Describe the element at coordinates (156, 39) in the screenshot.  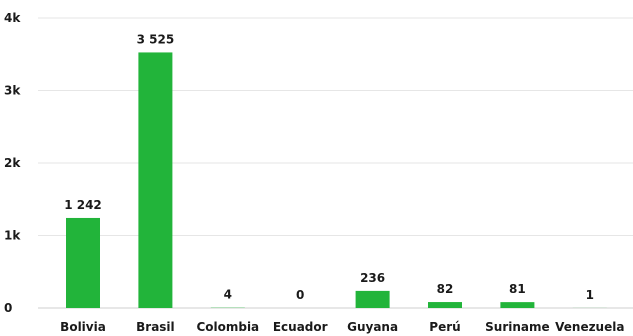
I see `data-label: 3 525` at that location.